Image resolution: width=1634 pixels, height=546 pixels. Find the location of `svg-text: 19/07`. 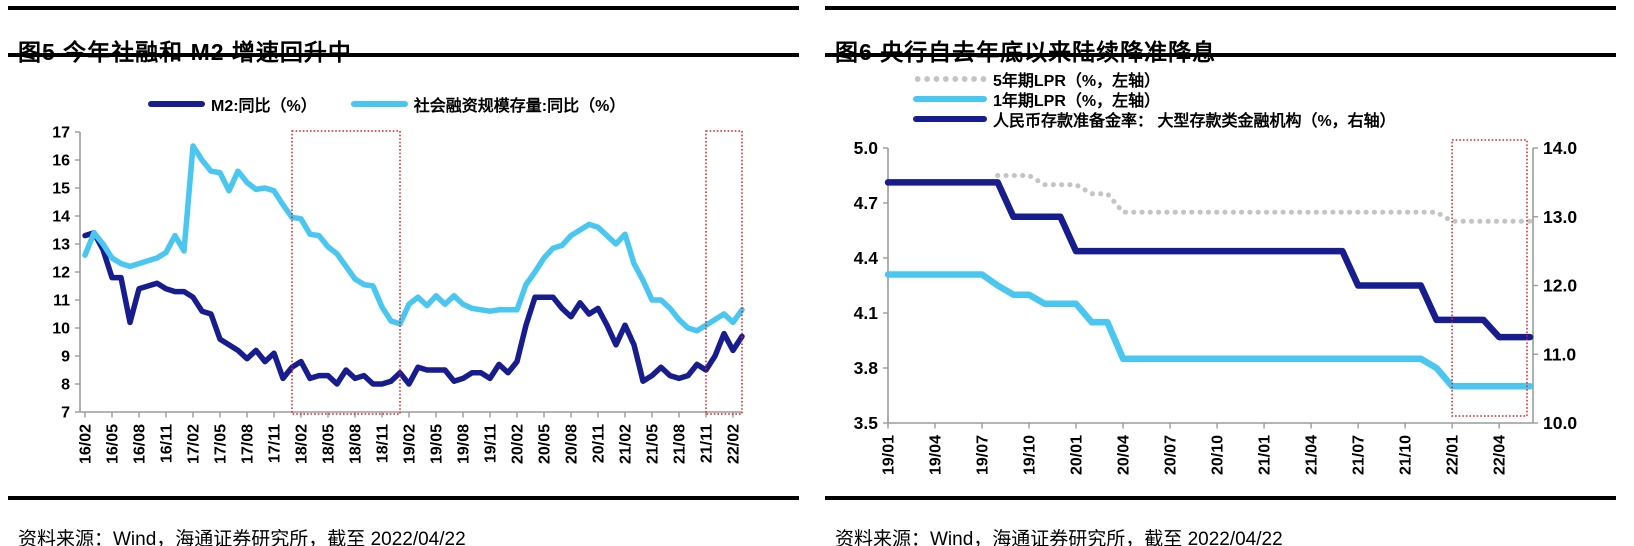

svg-text: 19/07 is located at coordinates (983, 455).